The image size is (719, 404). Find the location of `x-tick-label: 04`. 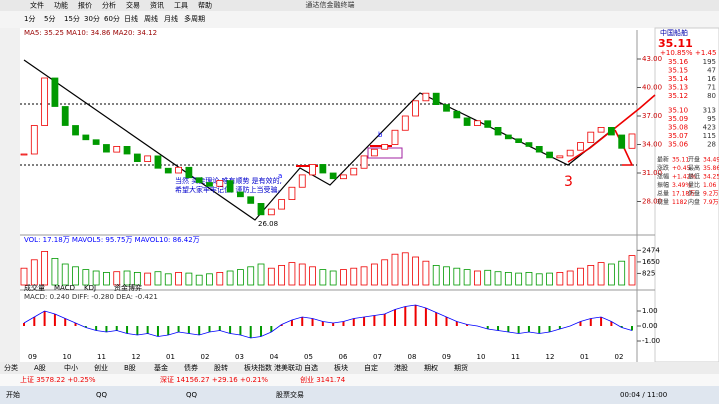

x-tick-label: 04 is located at coordinates (274, 357).